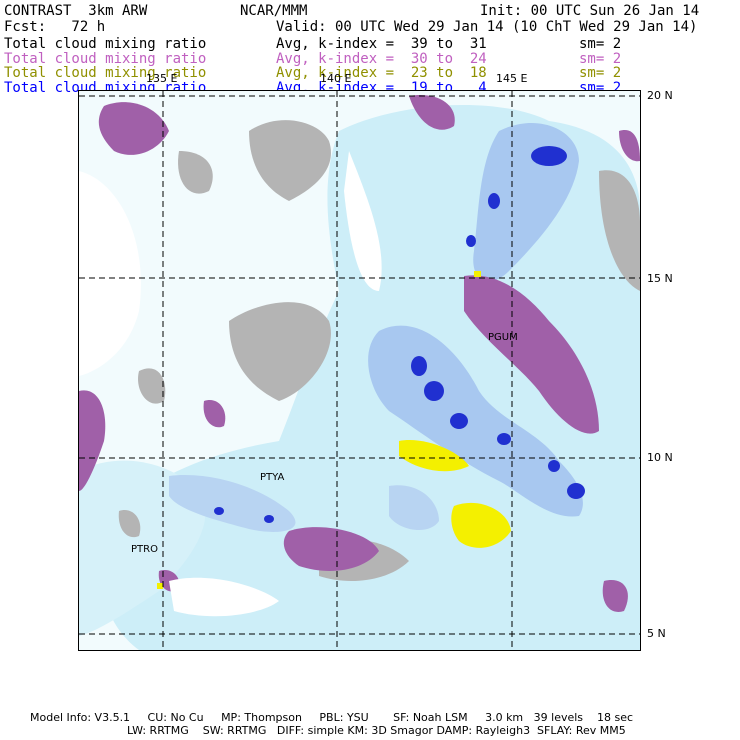 This screenshot has width=740, height=740. Describe the element at coordinates (55, 27) in the screenshot. I see `forecast-hour: Fcst: 72 h` at that location.